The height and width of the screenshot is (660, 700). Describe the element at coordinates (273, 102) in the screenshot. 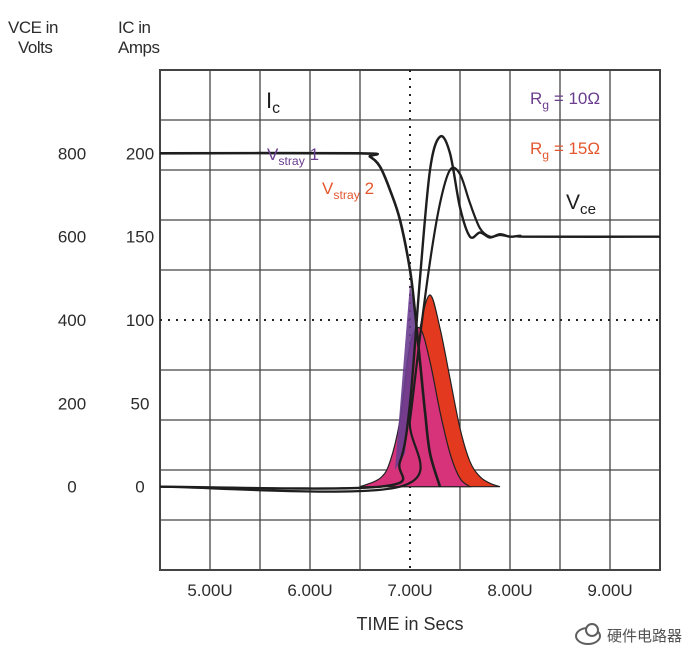

I see `ic-label: Ic` at that location.